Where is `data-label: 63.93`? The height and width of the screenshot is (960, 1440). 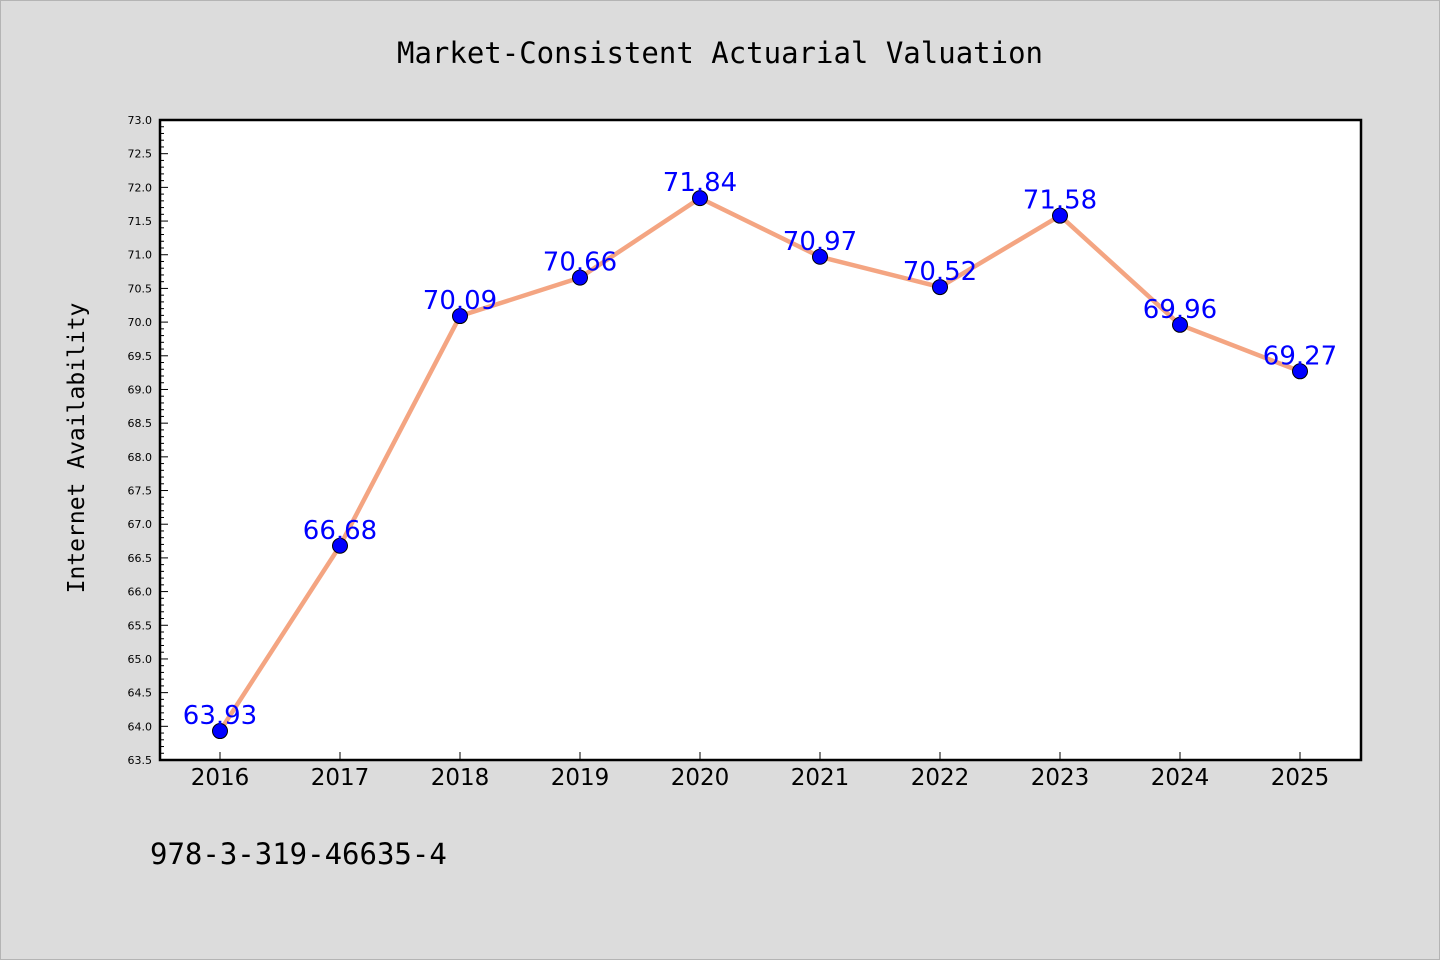
data-label: 63.93 is located at coordinates (220, 716).